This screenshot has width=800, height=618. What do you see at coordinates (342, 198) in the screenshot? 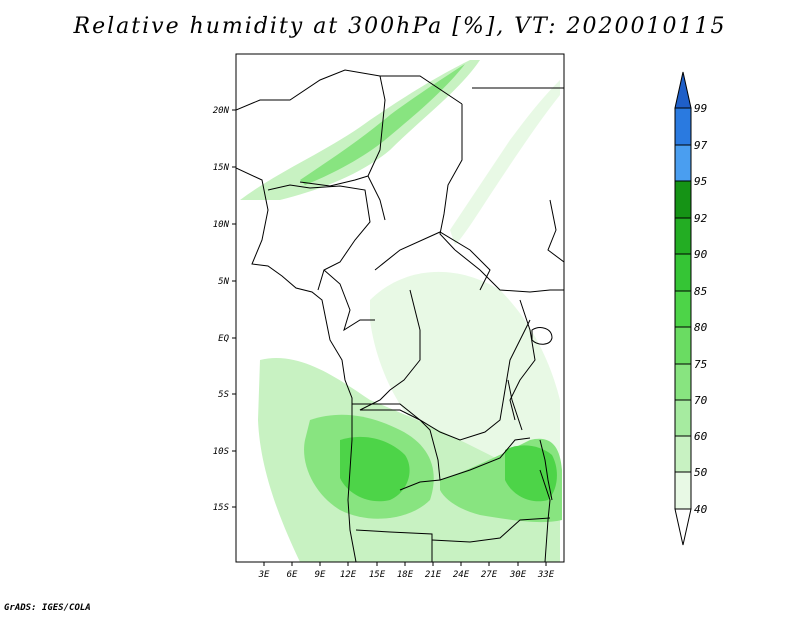
I see `border-mali-niger` at bounding box center [342, 198].